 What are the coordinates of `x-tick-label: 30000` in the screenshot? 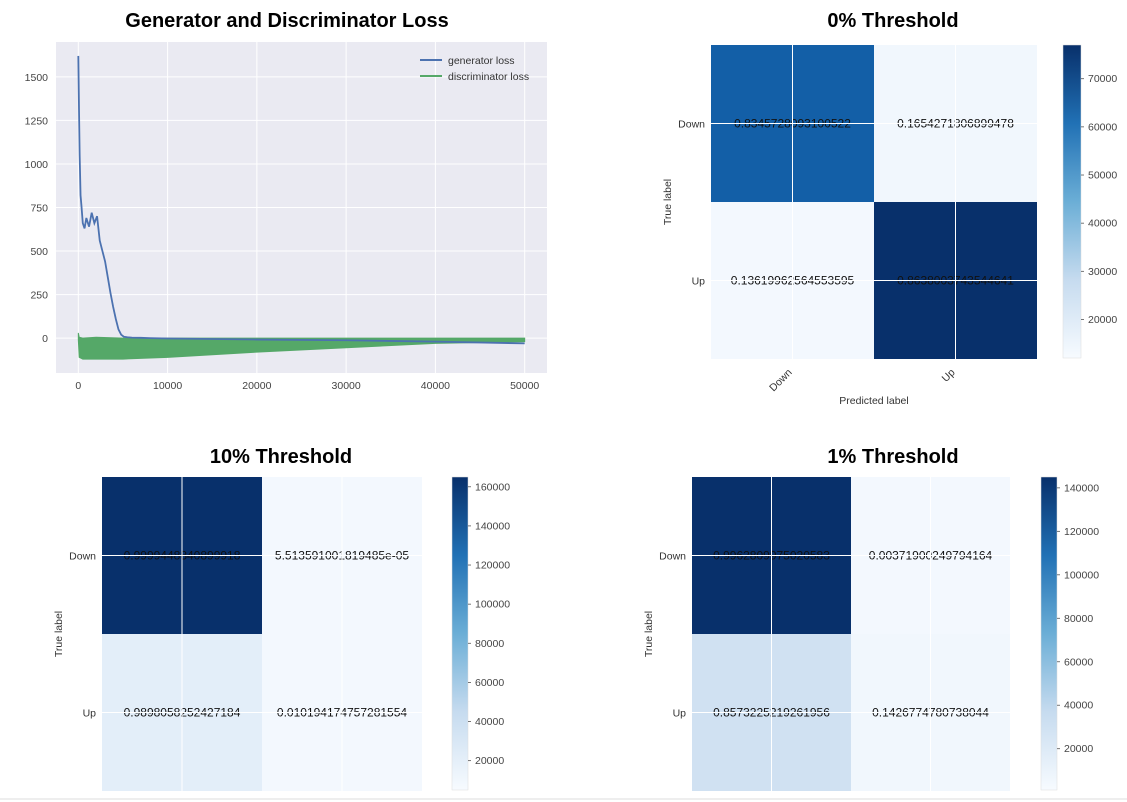 It's located at (346, 386).